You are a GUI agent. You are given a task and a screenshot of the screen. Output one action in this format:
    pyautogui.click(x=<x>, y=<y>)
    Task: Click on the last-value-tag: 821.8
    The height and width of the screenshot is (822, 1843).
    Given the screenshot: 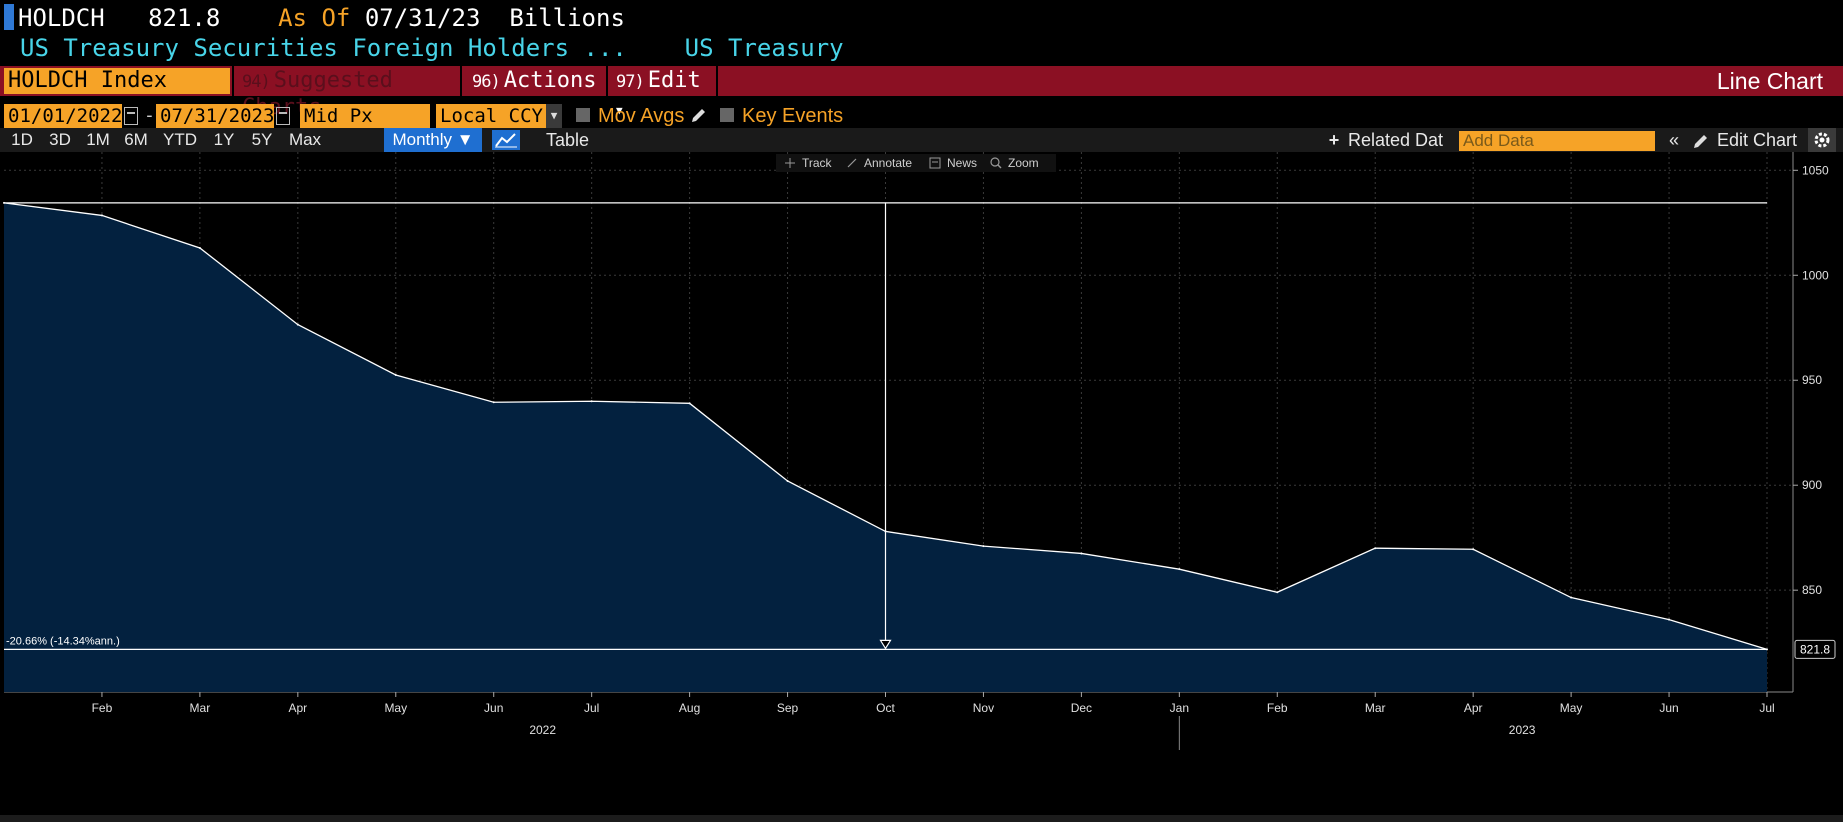 What is the action you would take?
    pyautogui.click(x=1815, y=649)
    